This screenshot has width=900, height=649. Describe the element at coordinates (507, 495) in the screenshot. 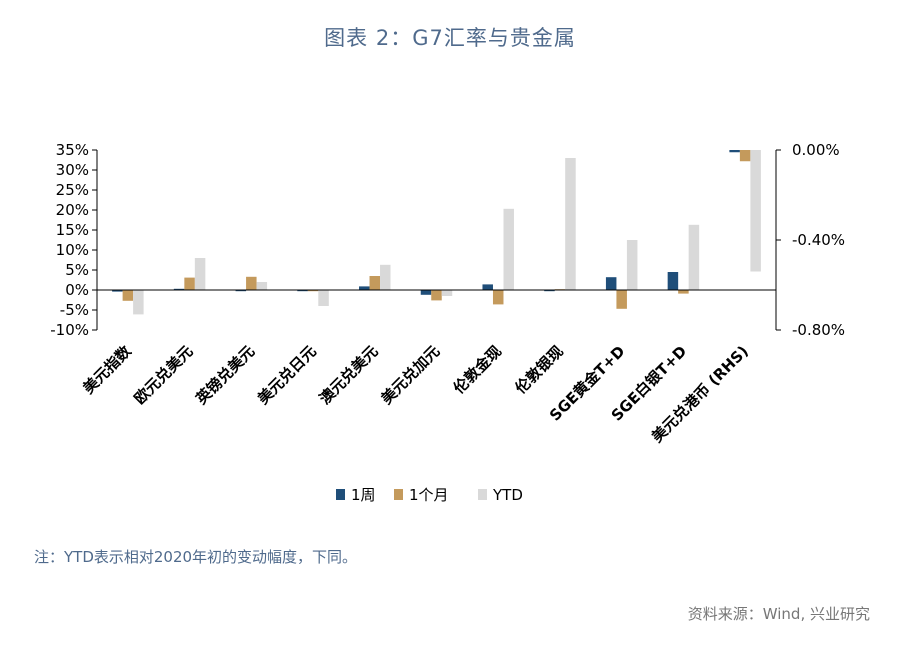

I see `legend-label: YTD` at that location.